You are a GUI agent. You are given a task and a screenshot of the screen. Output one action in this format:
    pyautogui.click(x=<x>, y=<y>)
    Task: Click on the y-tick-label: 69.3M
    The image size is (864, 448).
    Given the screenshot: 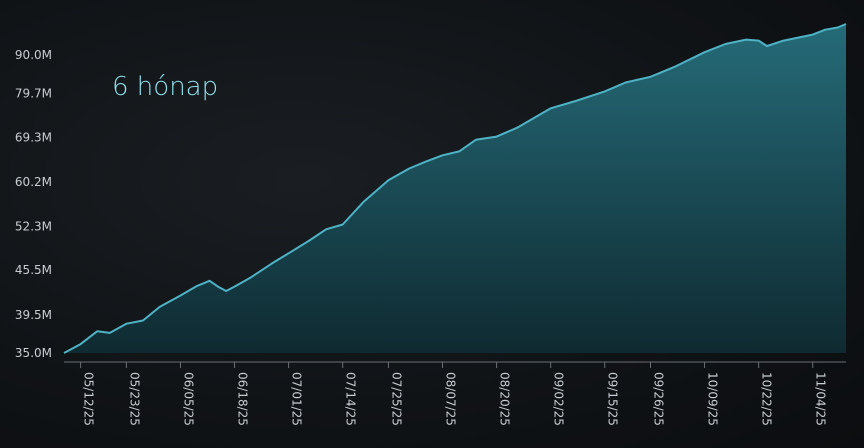 What is the action you would take?
    pyautogui.click(x=33, y=137)
    